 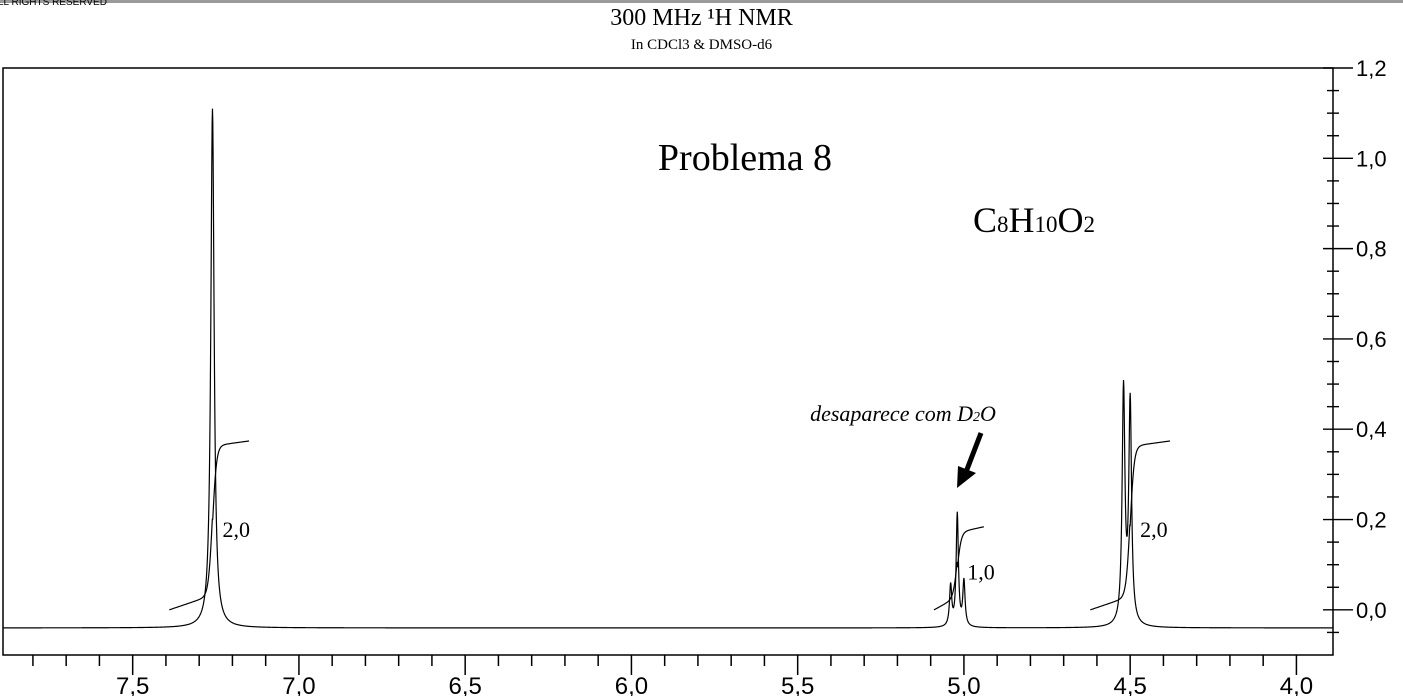 I want to click on y-tick-label: 1,0, so click(x=1371, y=158).